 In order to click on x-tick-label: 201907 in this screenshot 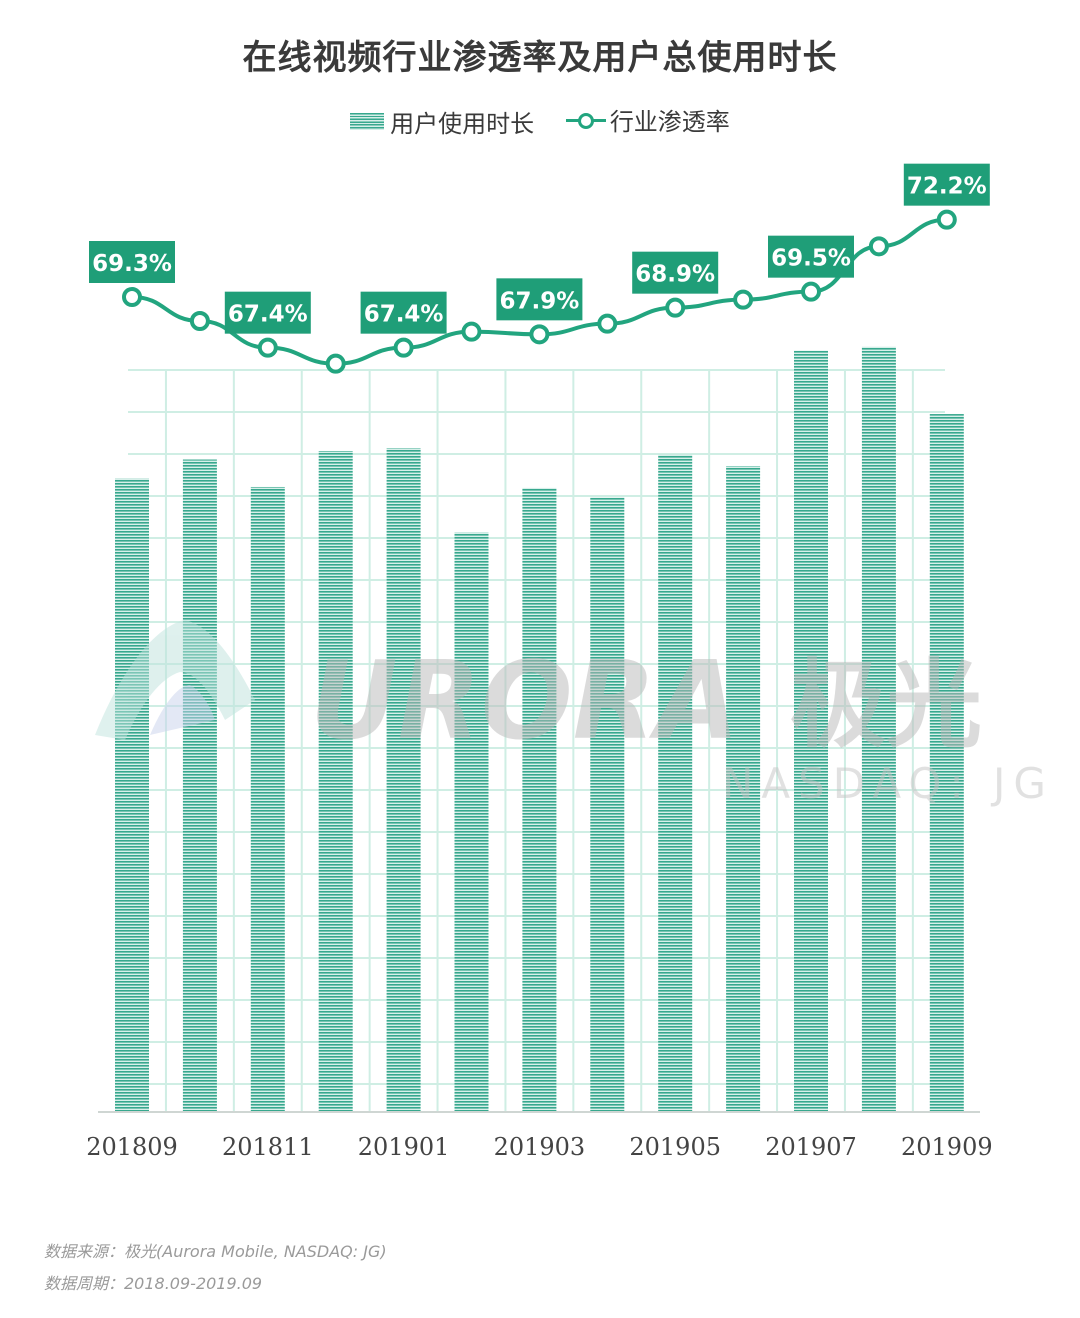, I will do `click(811, 1147)`.